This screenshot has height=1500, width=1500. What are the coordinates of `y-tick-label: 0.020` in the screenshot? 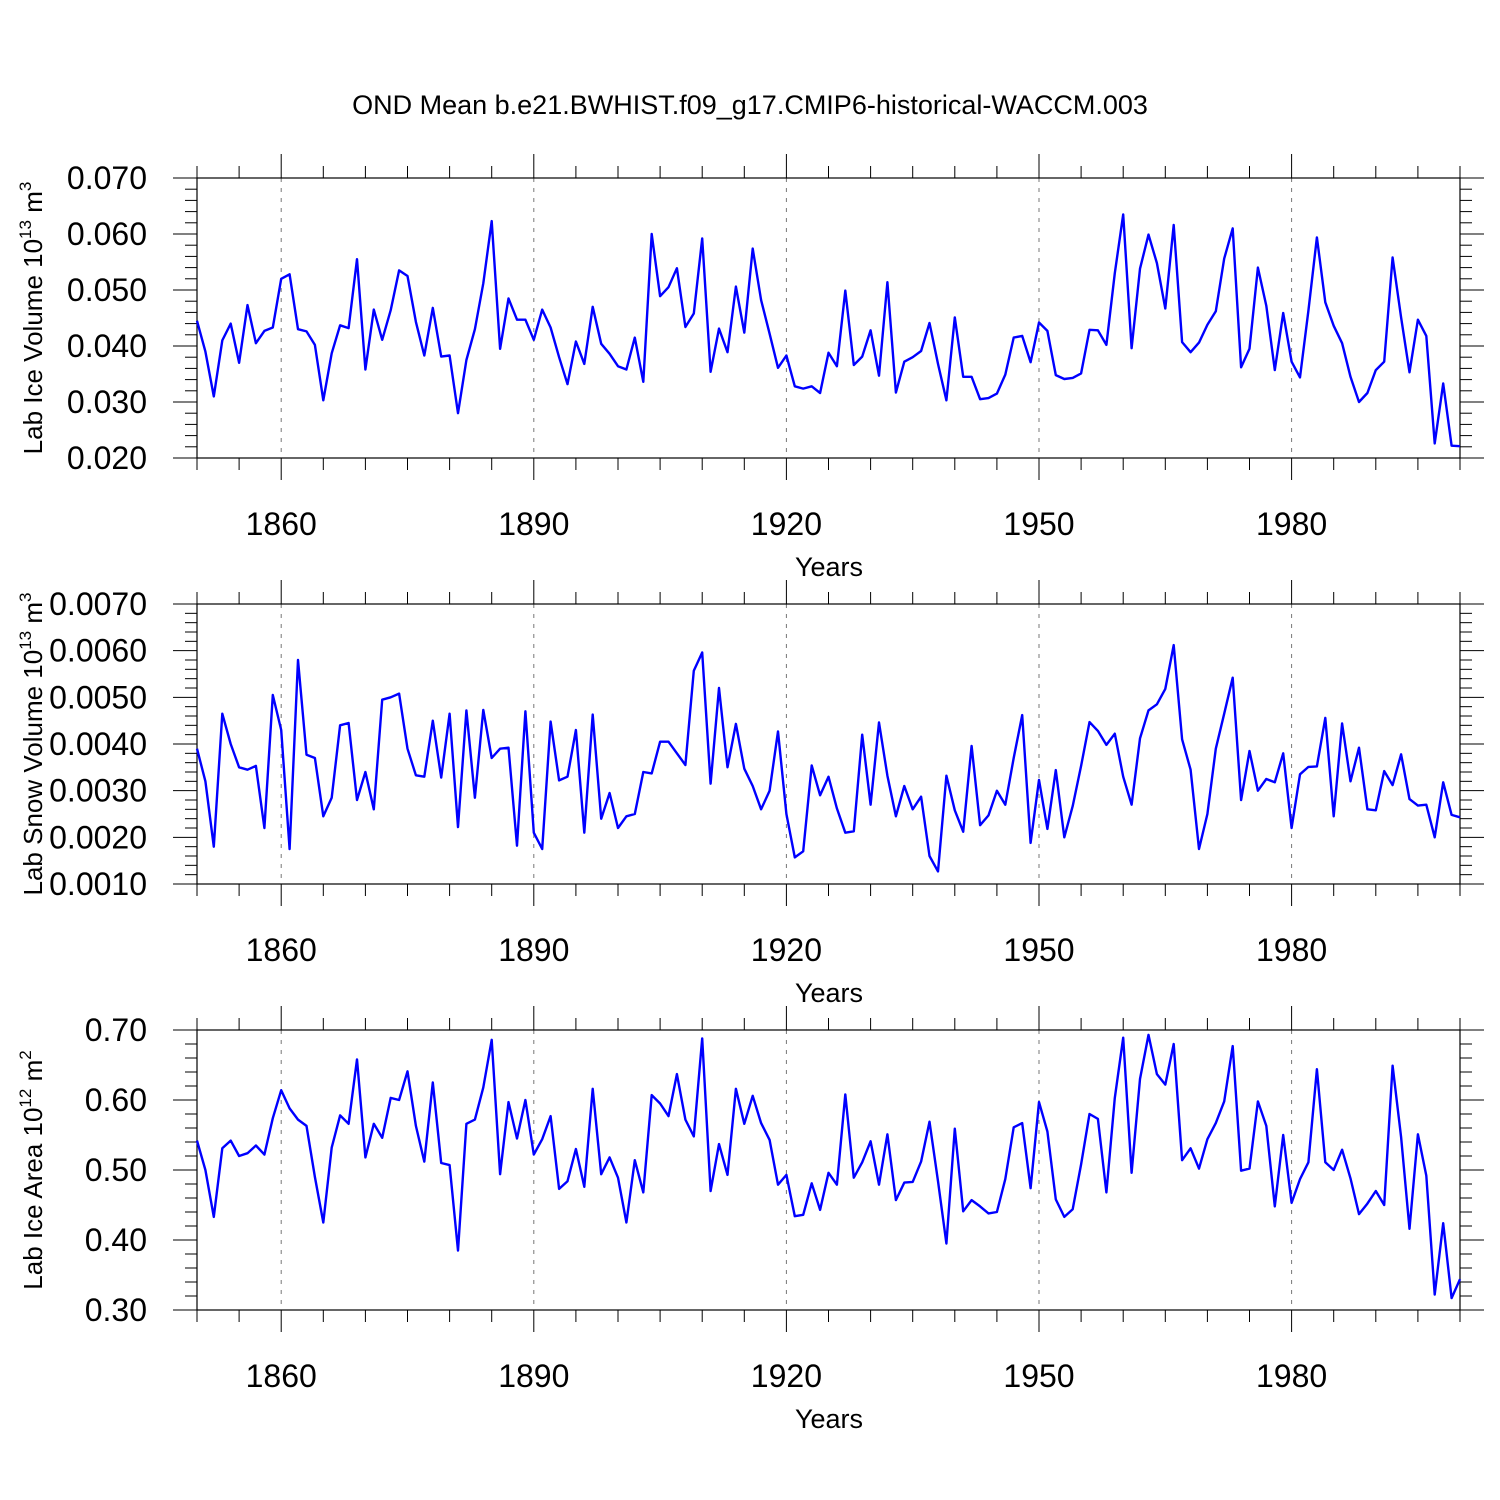 It's located at (107, 458).